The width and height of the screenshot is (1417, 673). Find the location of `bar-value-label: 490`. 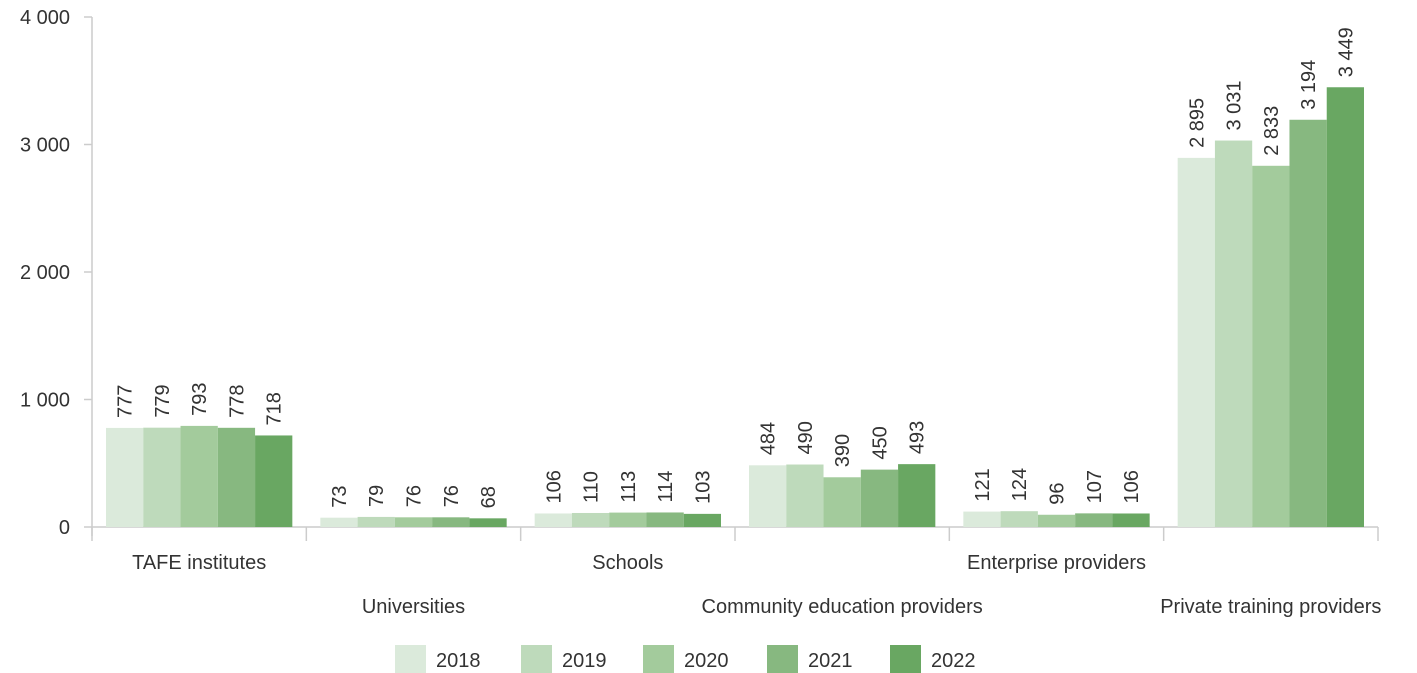

bar-value-label: 490 is located at coordinates (806, 437).